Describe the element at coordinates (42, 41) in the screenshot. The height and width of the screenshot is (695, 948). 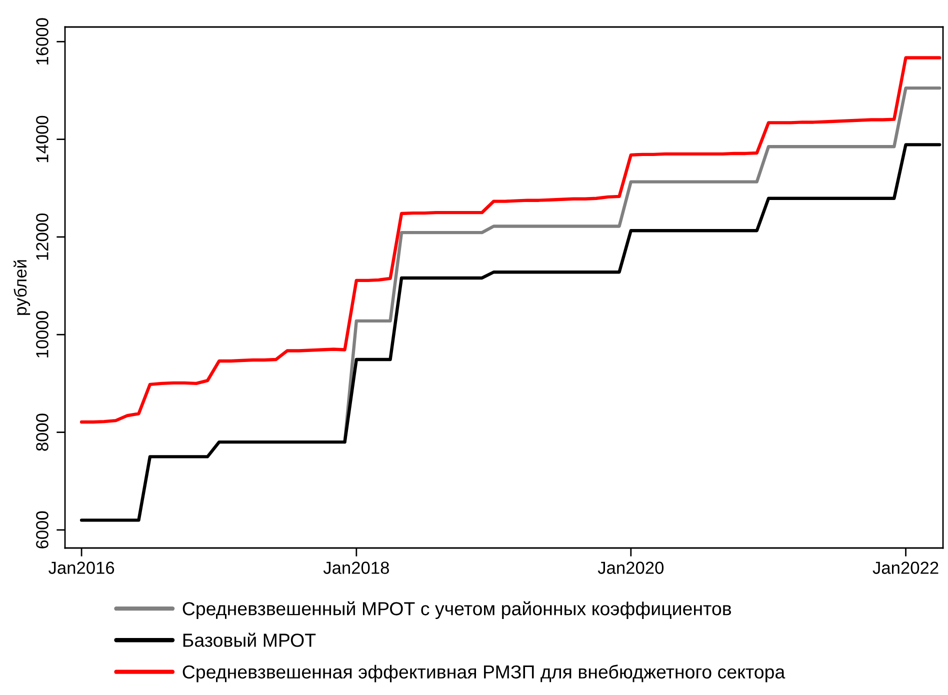
I see `y-tick-label: 16000` at that location.